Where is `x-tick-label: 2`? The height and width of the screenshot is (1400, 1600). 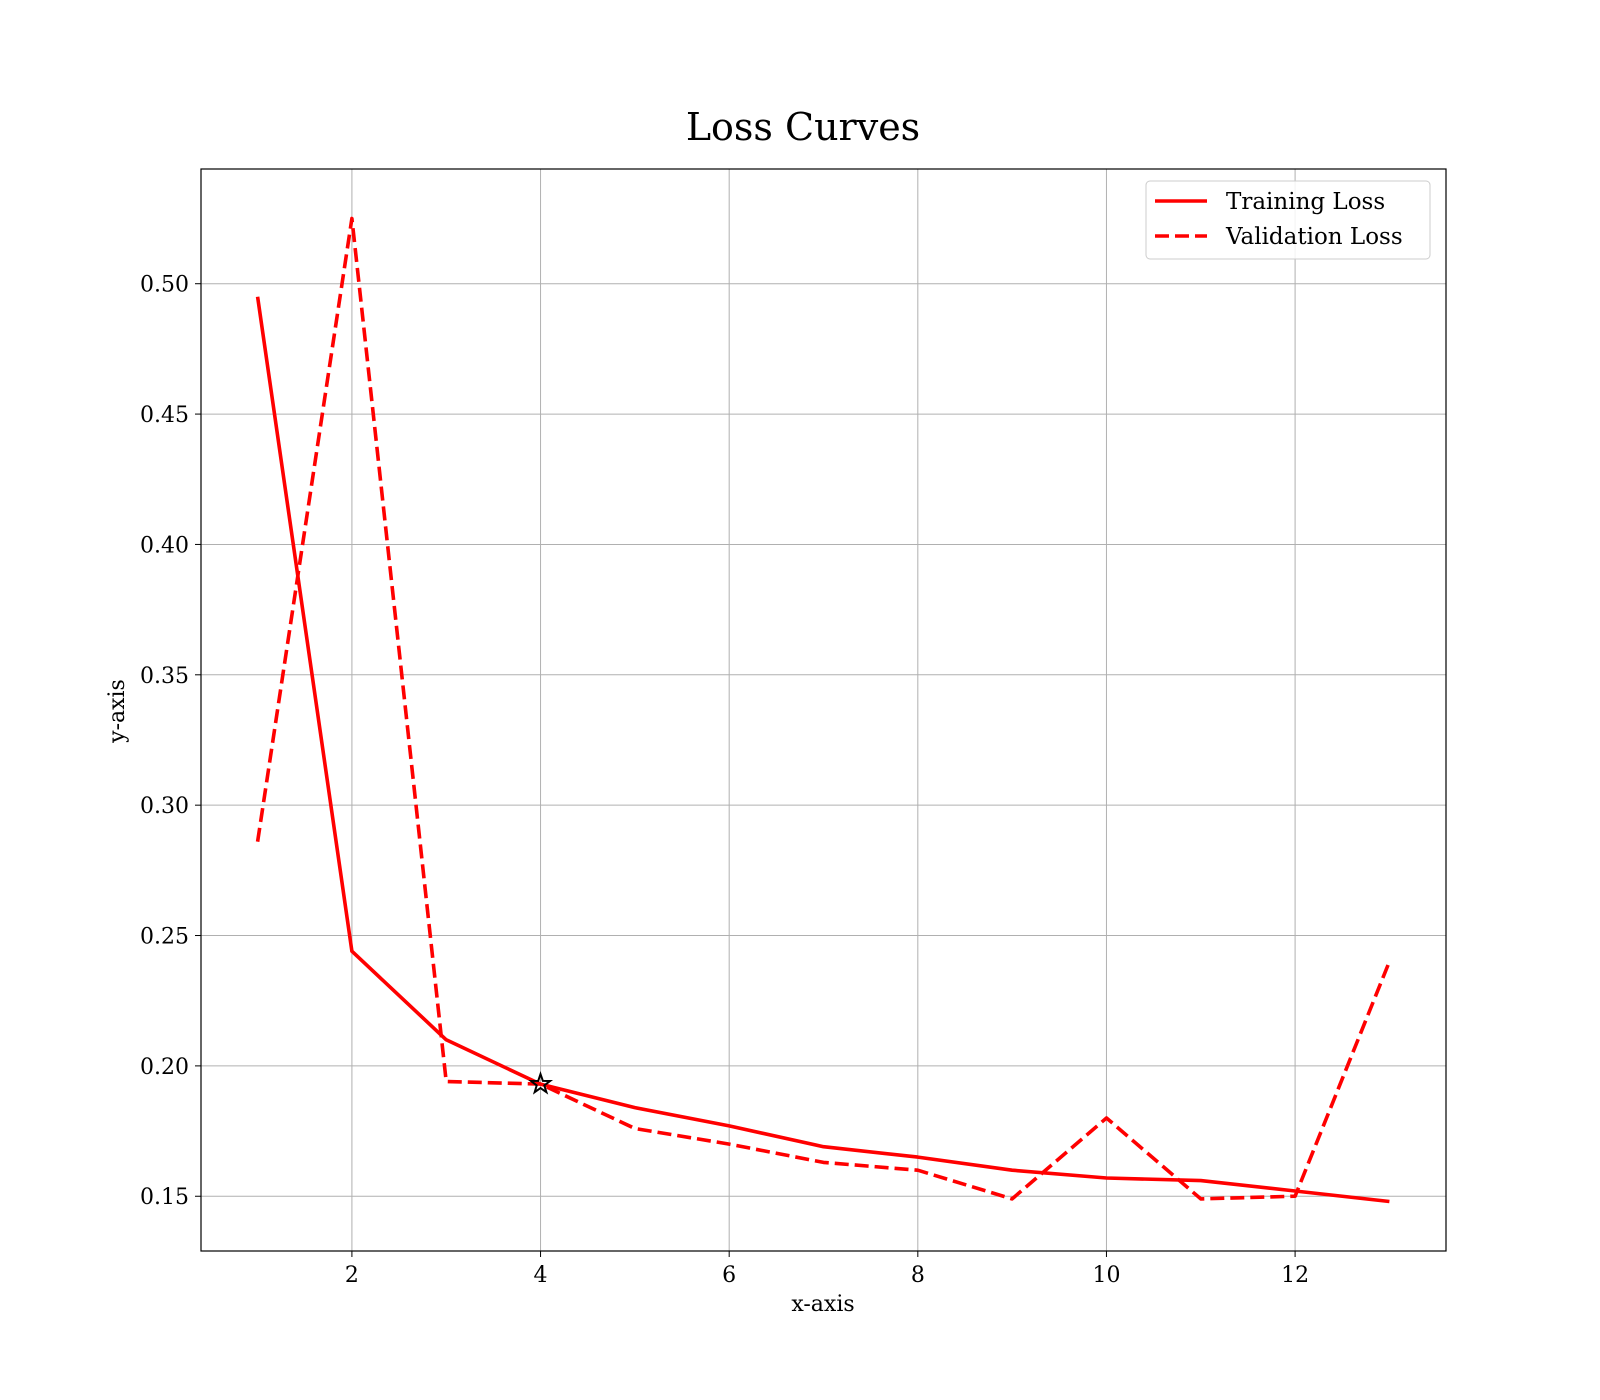 x-tick-label: 2 is located at coordinates (352, 1275).